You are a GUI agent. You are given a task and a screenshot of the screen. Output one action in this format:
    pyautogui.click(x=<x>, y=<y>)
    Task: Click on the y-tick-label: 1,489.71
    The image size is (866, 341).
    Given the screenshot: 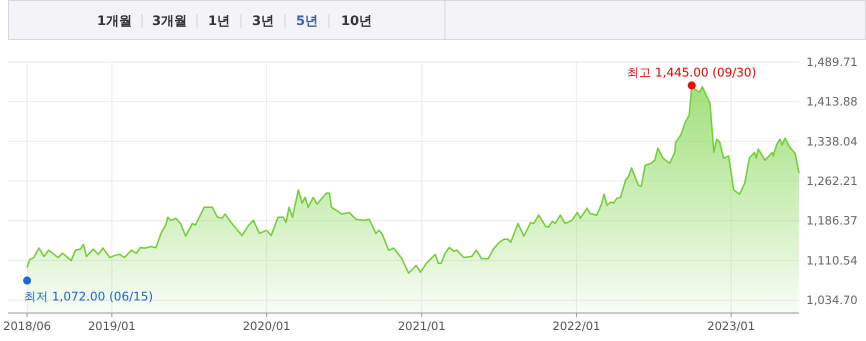 What is the action you would take?
    pyautogui.click(x=832, y=62)
    